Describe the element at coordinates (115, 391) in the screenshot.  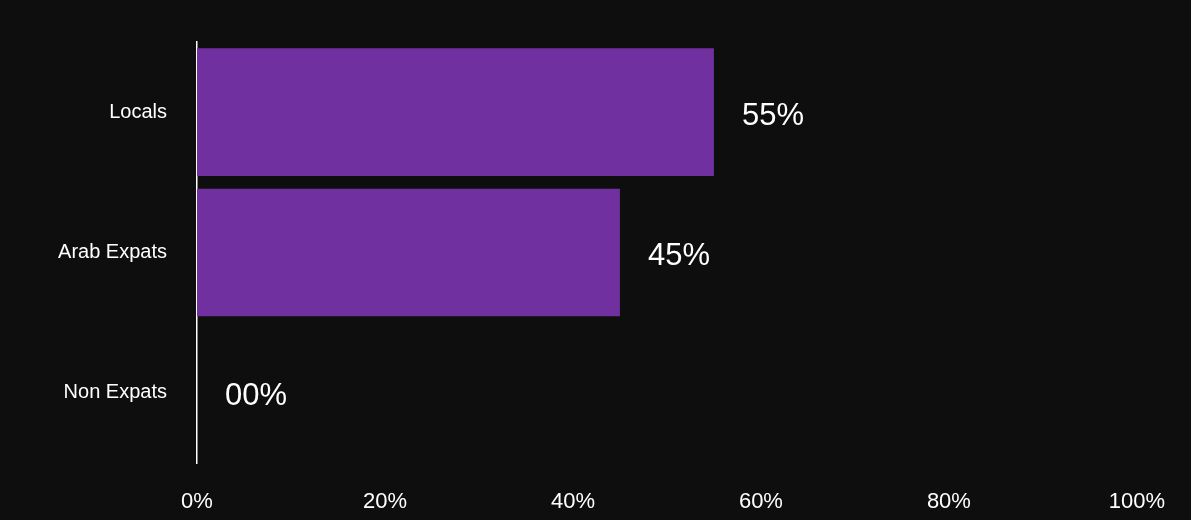
I see `y-tick-label: Non Expats` at that location.